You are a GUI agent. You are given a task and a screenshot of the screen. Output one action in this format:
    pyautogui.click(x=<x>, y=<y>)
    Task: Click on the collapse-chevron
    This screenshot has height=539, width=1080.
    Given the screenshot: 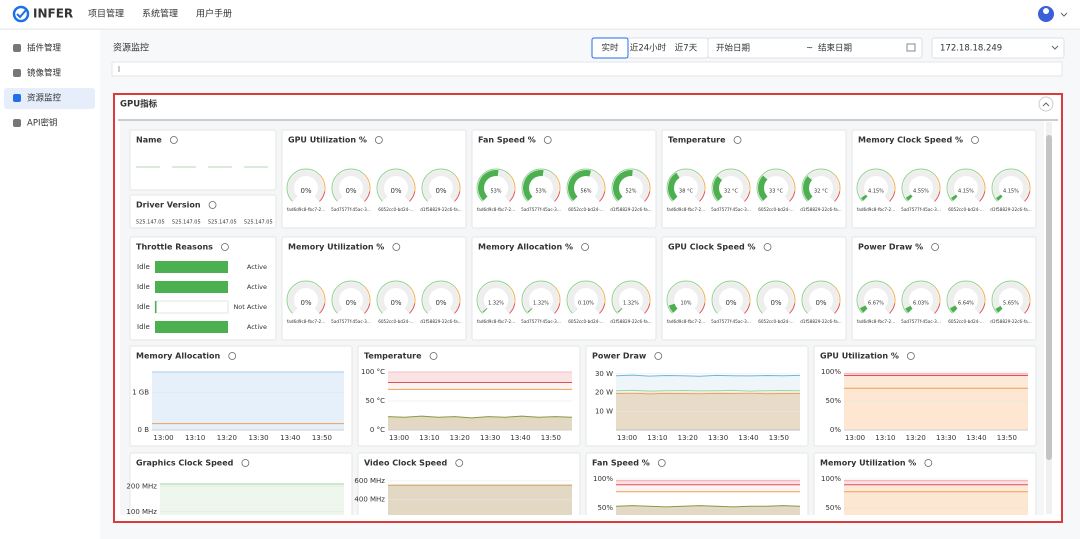 What is the action you would take?
    pyautogui.click(x=1046, y=104)
    